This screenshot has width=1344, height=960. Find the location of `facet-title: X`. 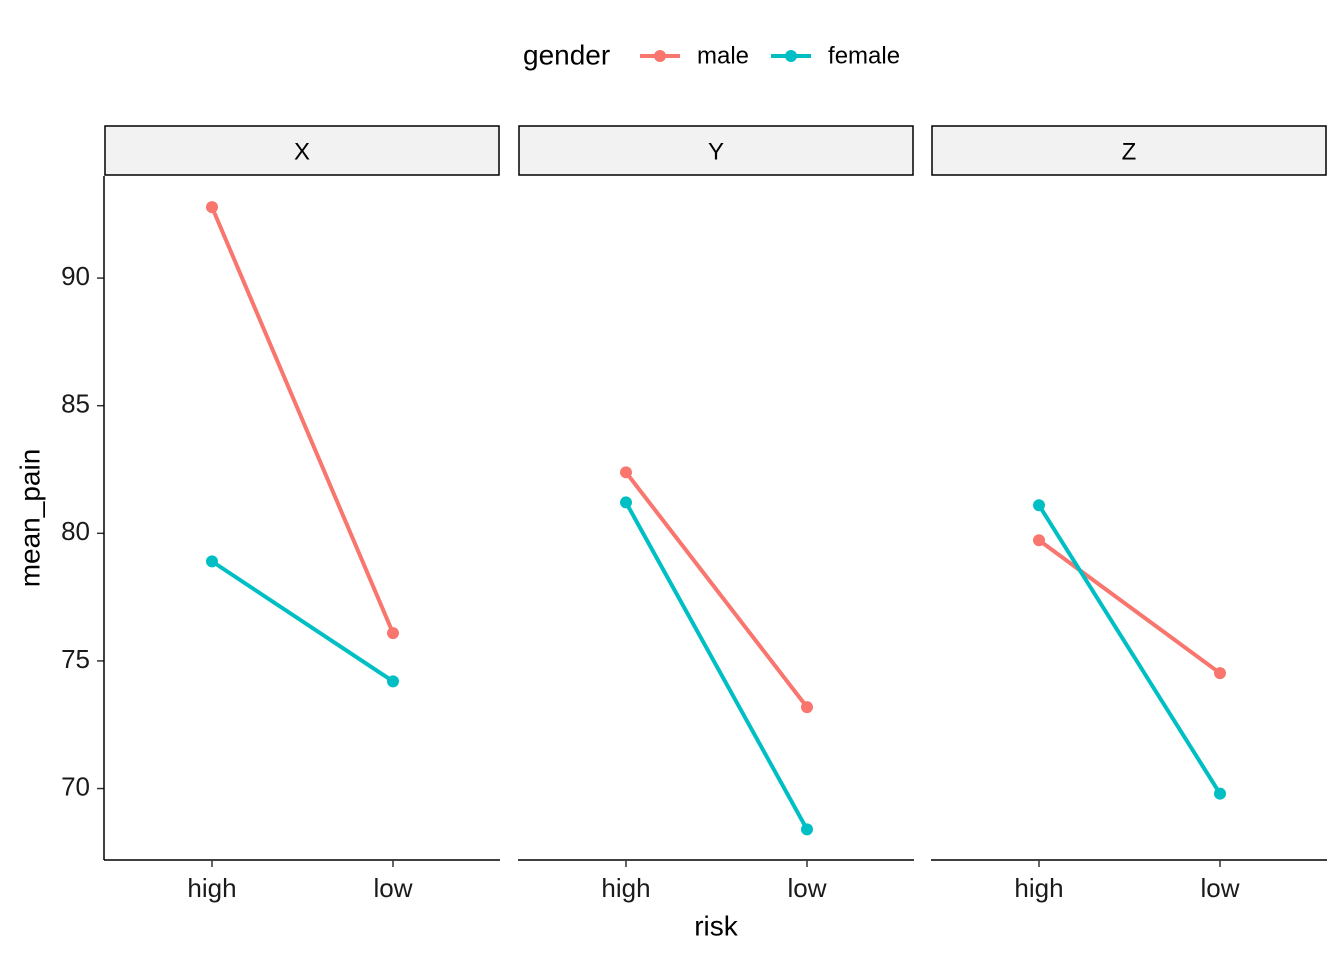

facet-title: X is located at coordinates (302, 151).